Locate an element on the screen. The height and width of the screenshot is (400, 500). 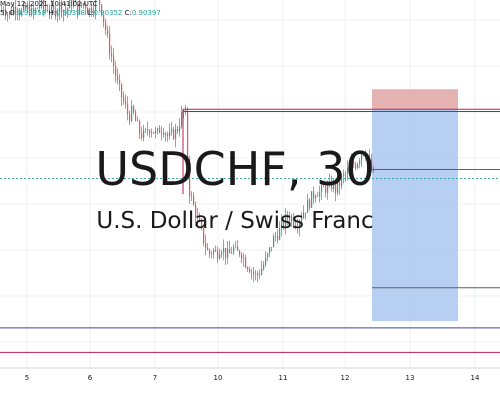
high-label: H: is located at coordinates (52, 13).